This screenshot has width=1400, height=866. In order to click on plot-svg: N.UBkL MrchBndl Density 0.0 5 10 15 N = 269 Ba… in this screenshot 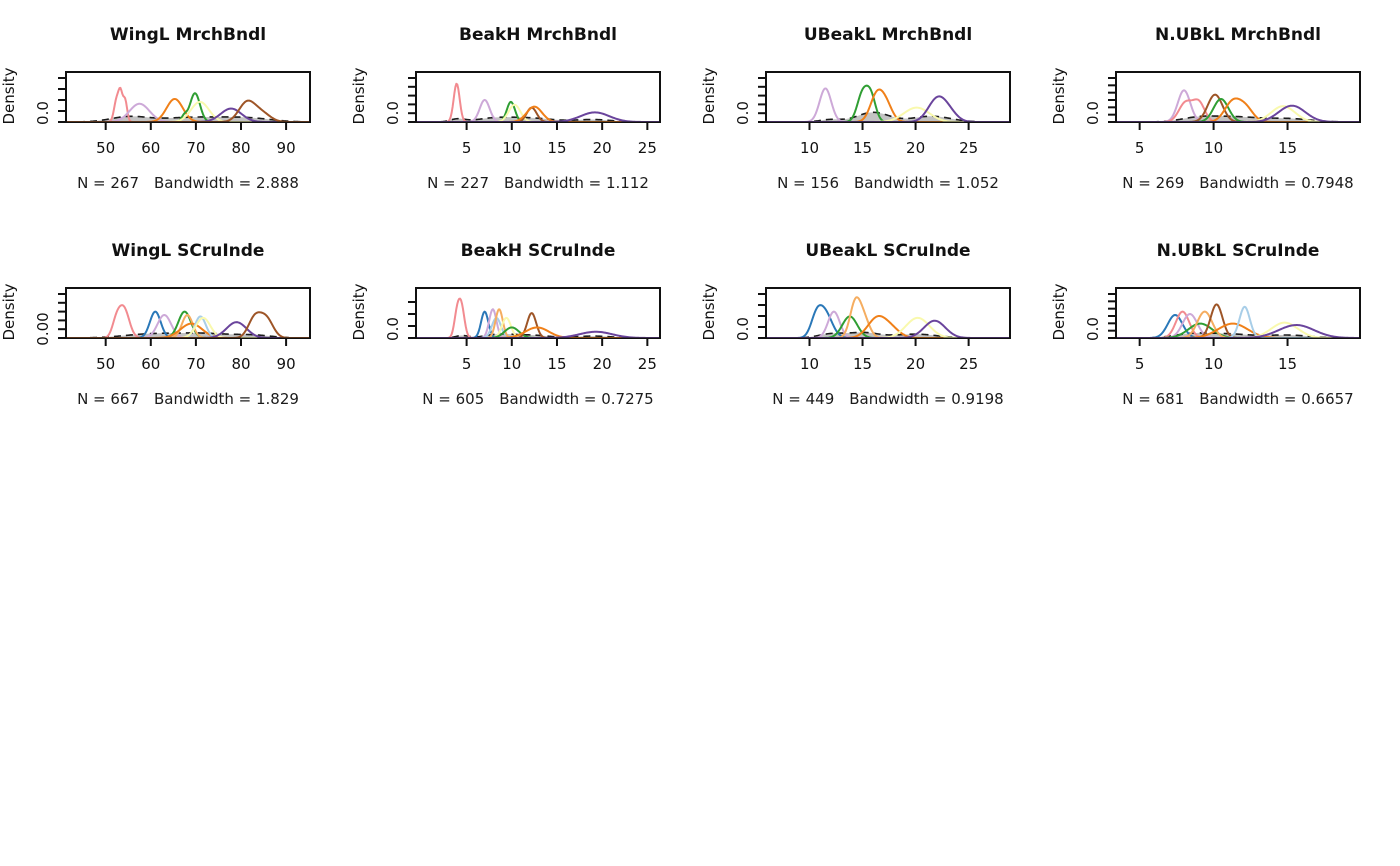, I will do `click(1205, 108)`.